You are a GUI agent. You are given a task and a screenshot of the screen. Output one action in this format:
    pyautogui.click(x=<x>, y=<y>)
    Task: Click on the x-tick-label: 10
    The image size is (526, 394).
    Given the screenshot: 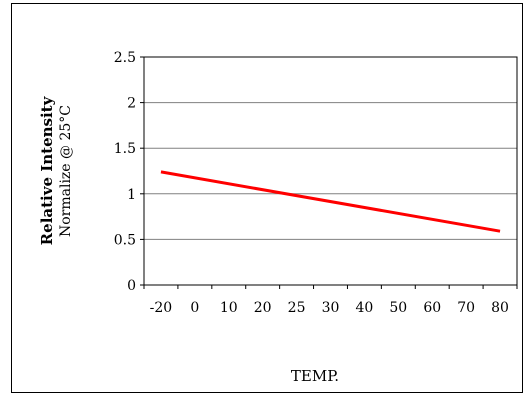 What is the action you would take?
    pyautogui.click(x=229, y=308)
    